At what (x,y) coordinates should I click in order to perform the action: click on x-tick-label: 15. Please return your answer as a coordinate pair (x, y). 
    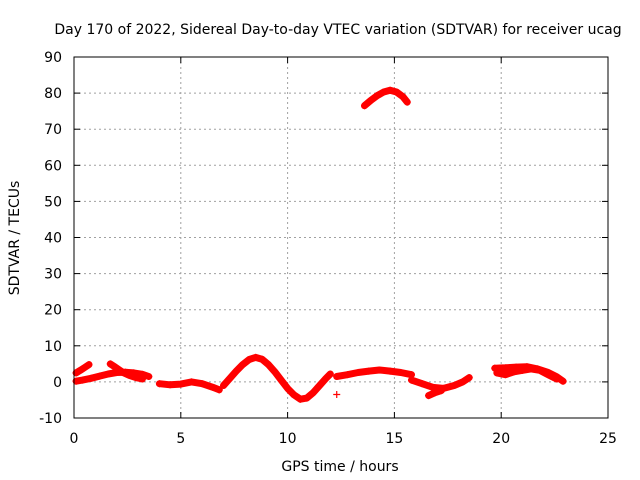
    Looking at the image, I should click on (394, 439).